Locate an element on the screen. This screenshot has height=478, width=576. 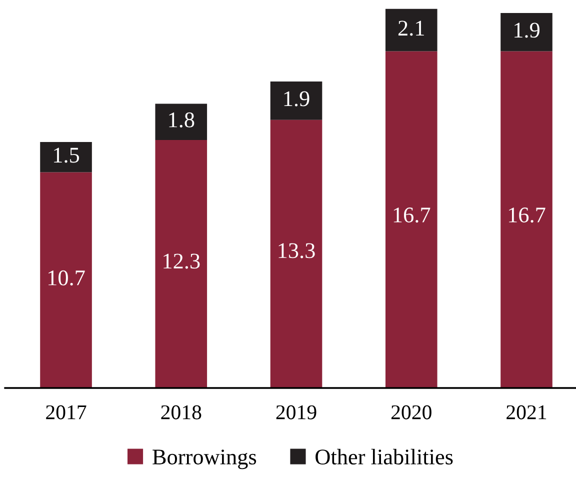
data-label: 2.1 is located at coordinates (411, 28).